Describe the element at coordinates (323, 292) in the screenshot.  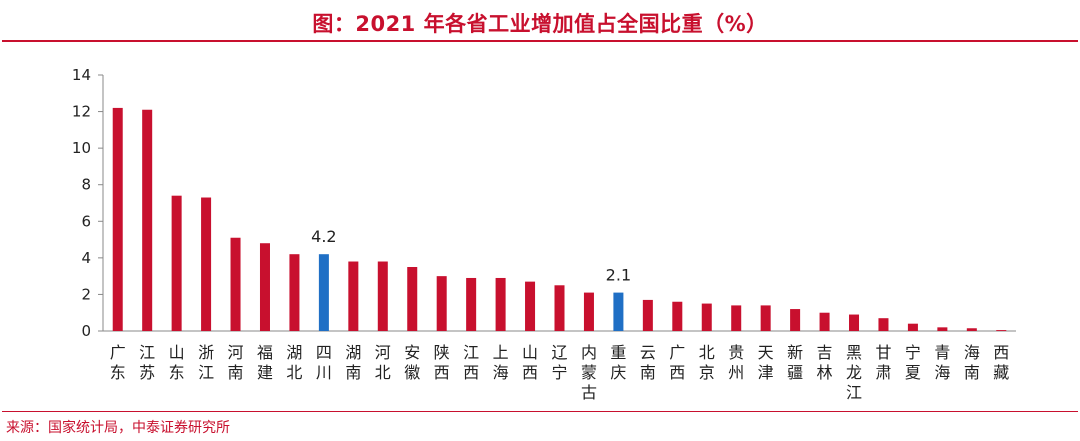
I see `bar-四川` at that location.